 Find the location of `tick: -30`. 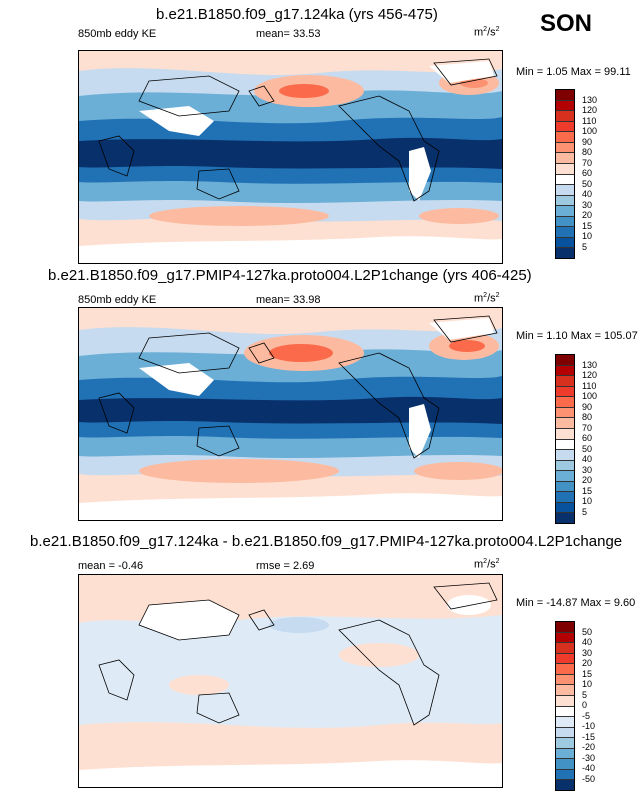

tick: -30 is located at coordinates (589, 757).